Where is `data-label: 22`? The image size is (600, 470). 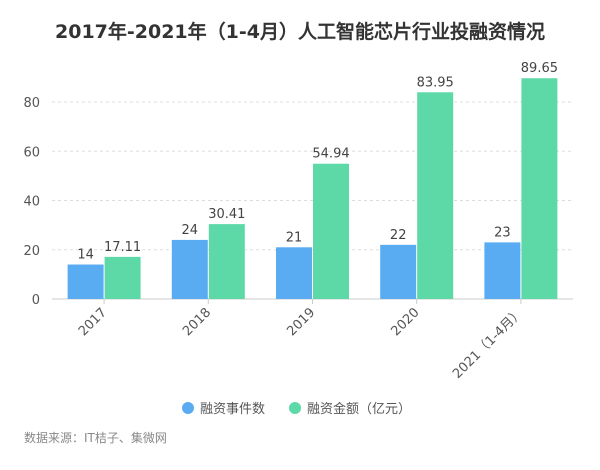
data-label: 22 is located at coordinates (398, 235).